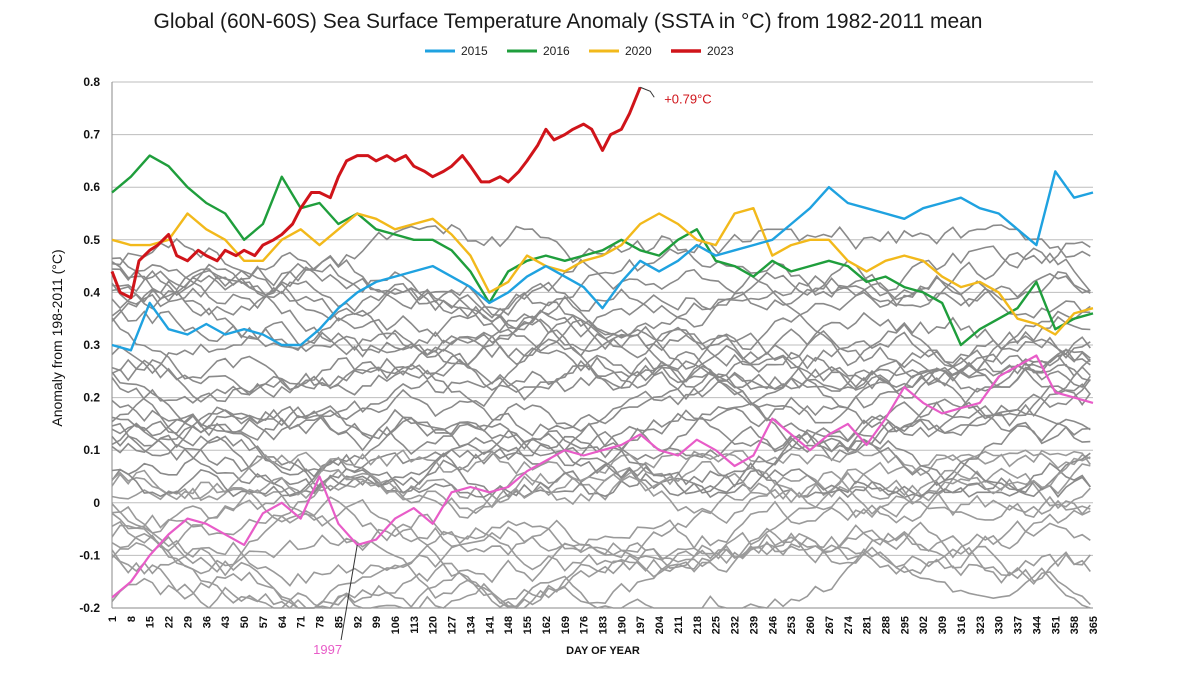  Describe the element at coordinates (830, 625) in the screenshot. I see `x-tick-label: 267` at that location.